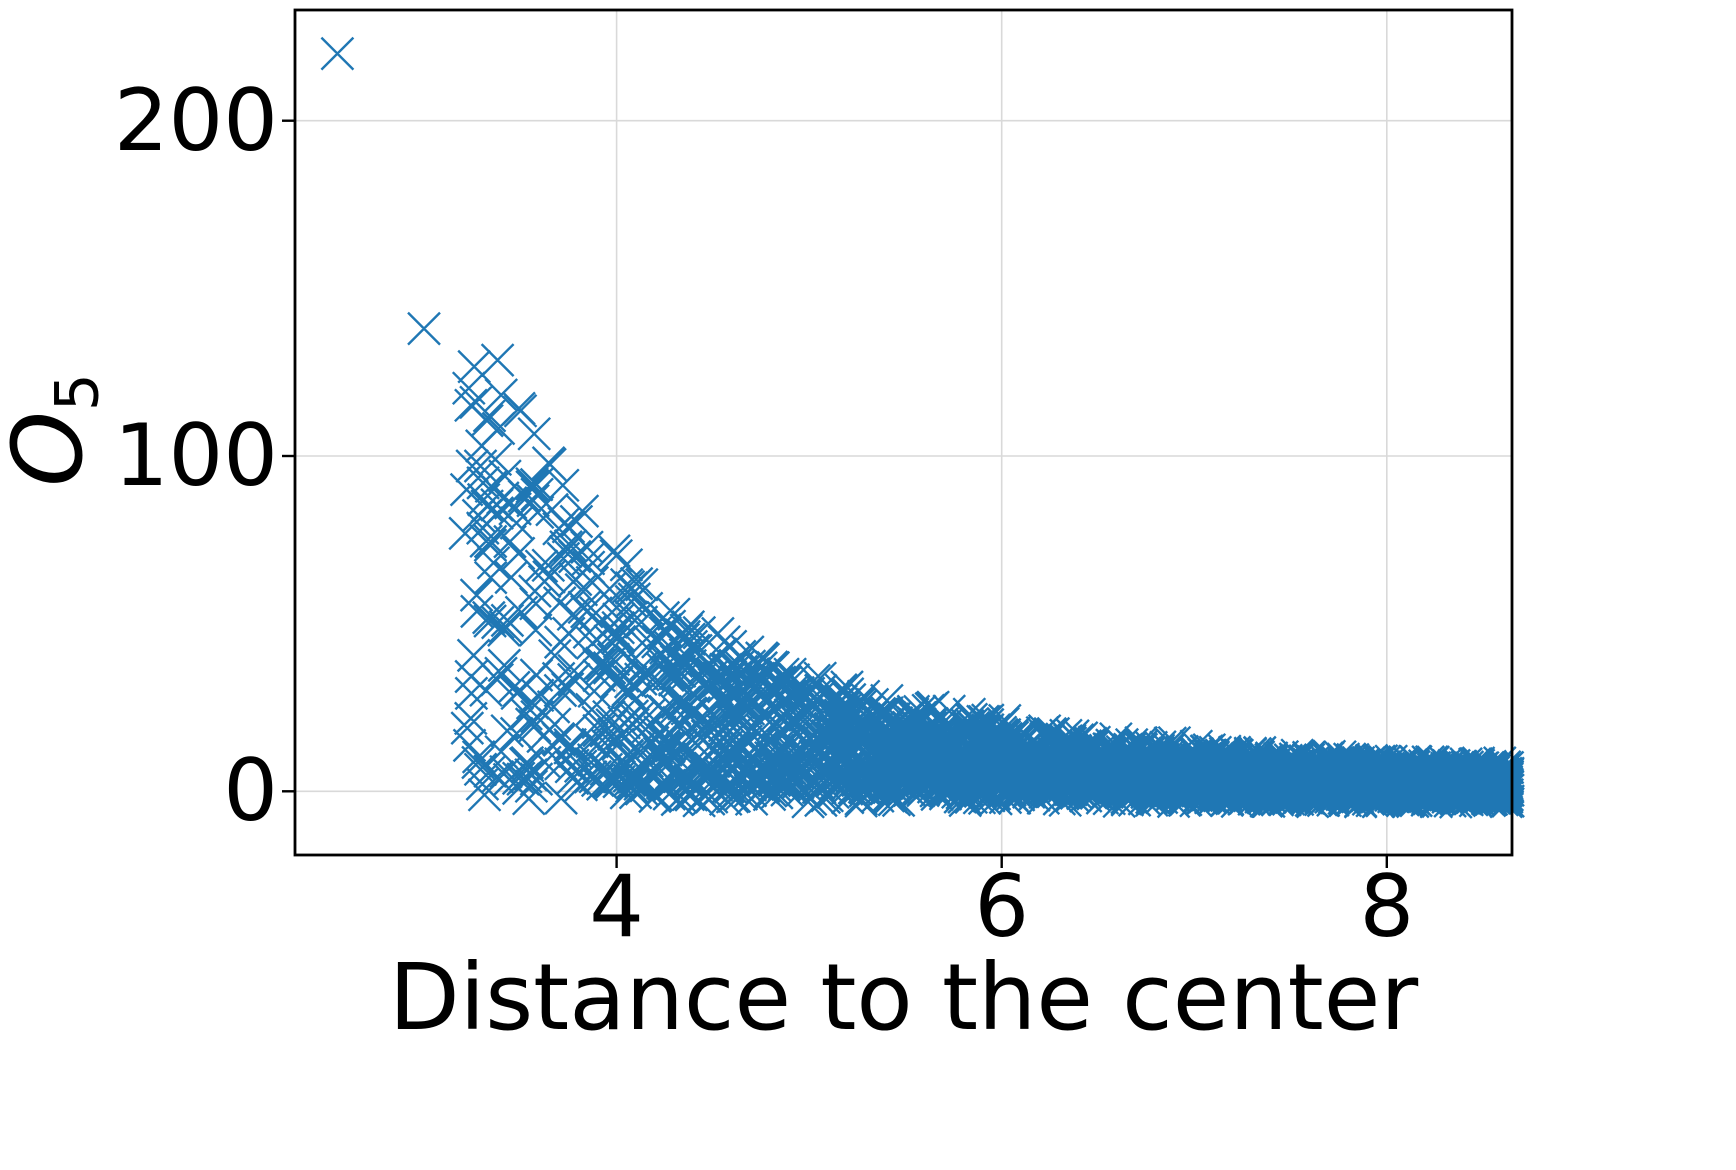 The image size is (1736, 1170). I want to click on y-axis-label: O5, so click(56, 430).